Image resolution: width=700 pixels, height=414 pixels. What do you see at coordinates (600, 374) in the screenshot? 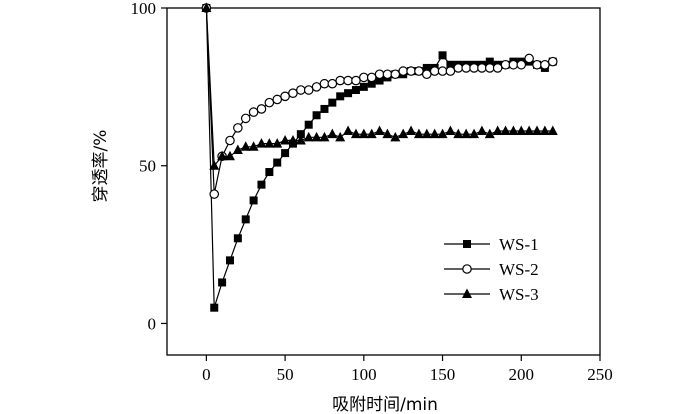
I see `x-tick-label: 250` at bounding box center [600, 374].